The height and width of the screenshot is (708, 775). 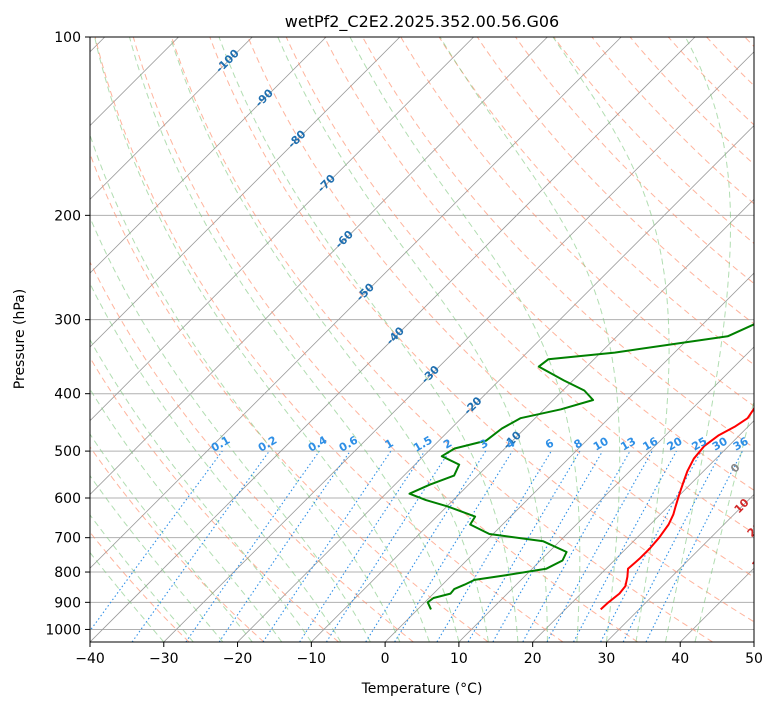 I want to click on x-tick-label: −40, so click(x=90, y=659).